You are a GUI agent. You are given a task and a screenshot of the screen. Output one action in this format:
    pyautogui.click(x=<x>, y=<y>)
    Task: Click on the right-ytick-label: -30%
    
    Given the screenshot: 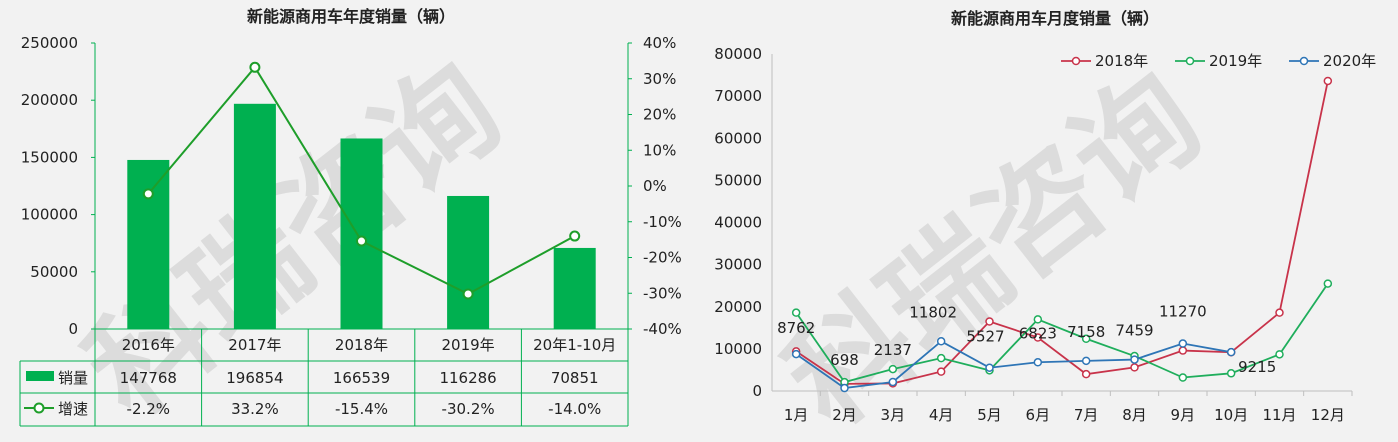 What is the action you would take?
    pyautogui.click(x=662, y=293)
    